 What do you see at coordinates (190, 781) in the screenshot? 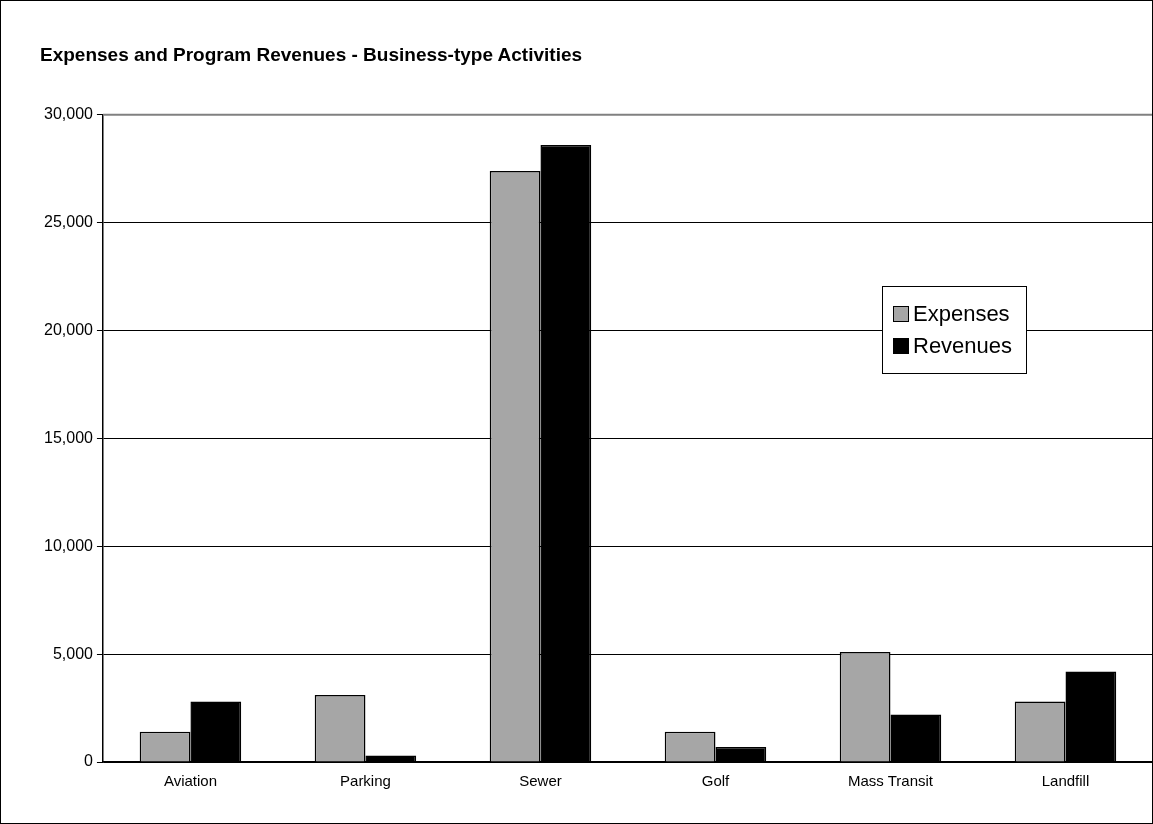
I see `x-tick-label: Aviation` at bounding box center [190, 781].